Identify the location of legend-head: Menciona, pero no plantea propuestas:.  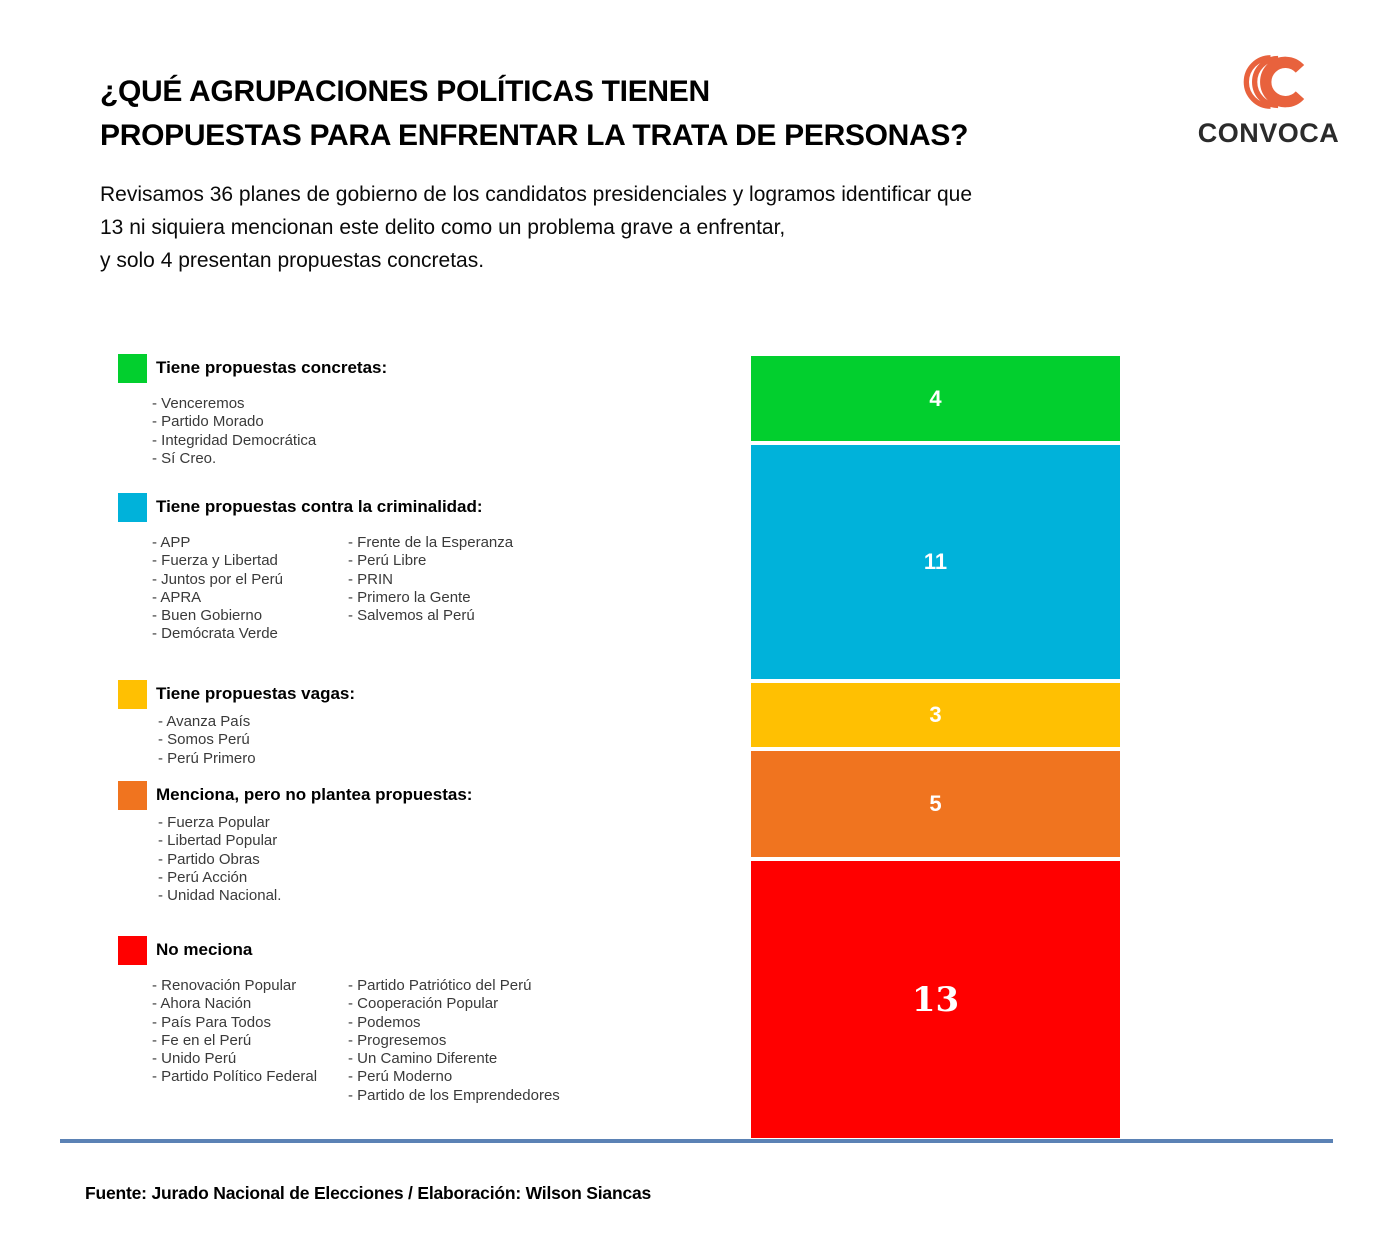
(418, 795).